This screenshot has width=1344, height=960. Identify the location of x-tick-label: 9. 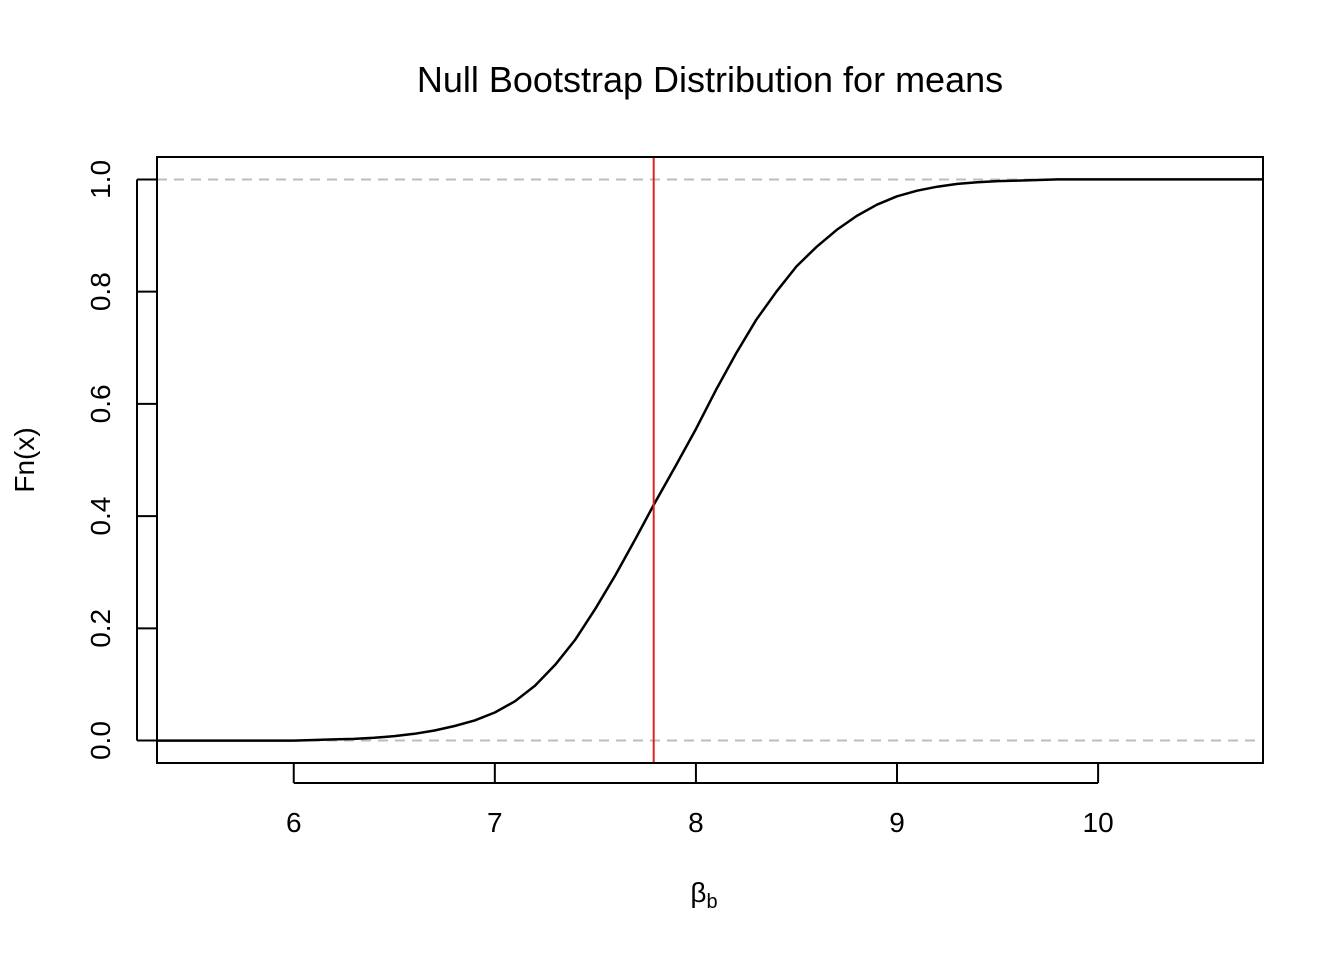
(897, 822).